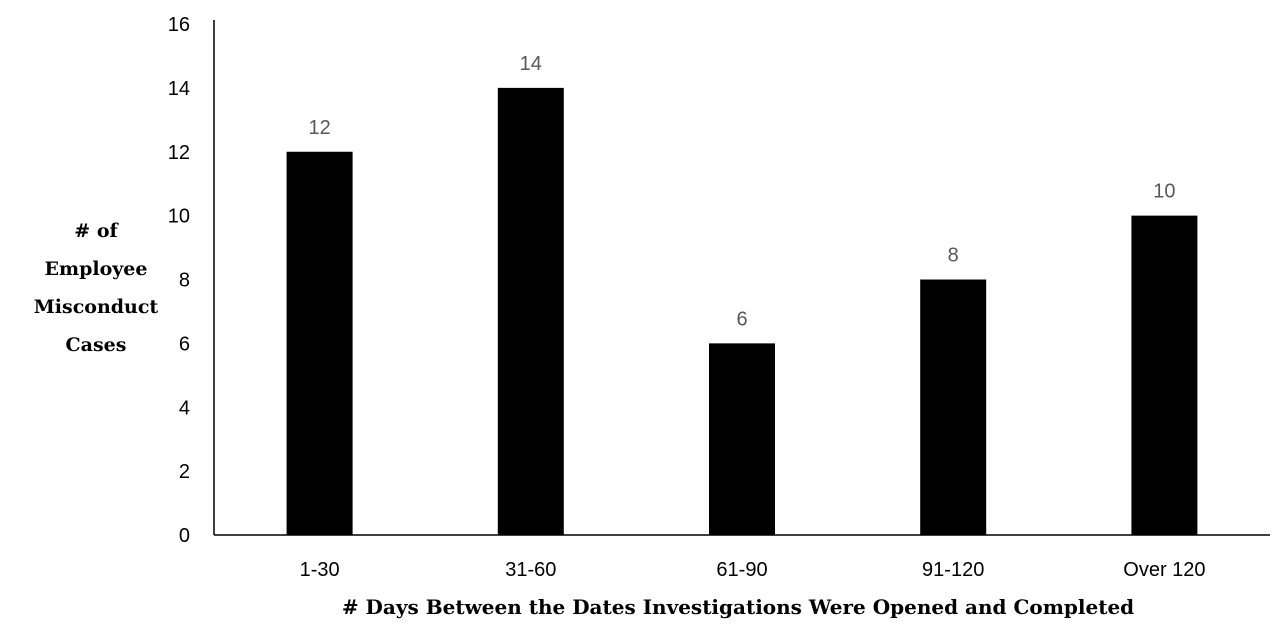 The width and height of the screenshot is (1278, 633). What do you see at coordinates (741, 319) in the screenshot?
I see `data-label: 6` at bounding box center [741, 319].